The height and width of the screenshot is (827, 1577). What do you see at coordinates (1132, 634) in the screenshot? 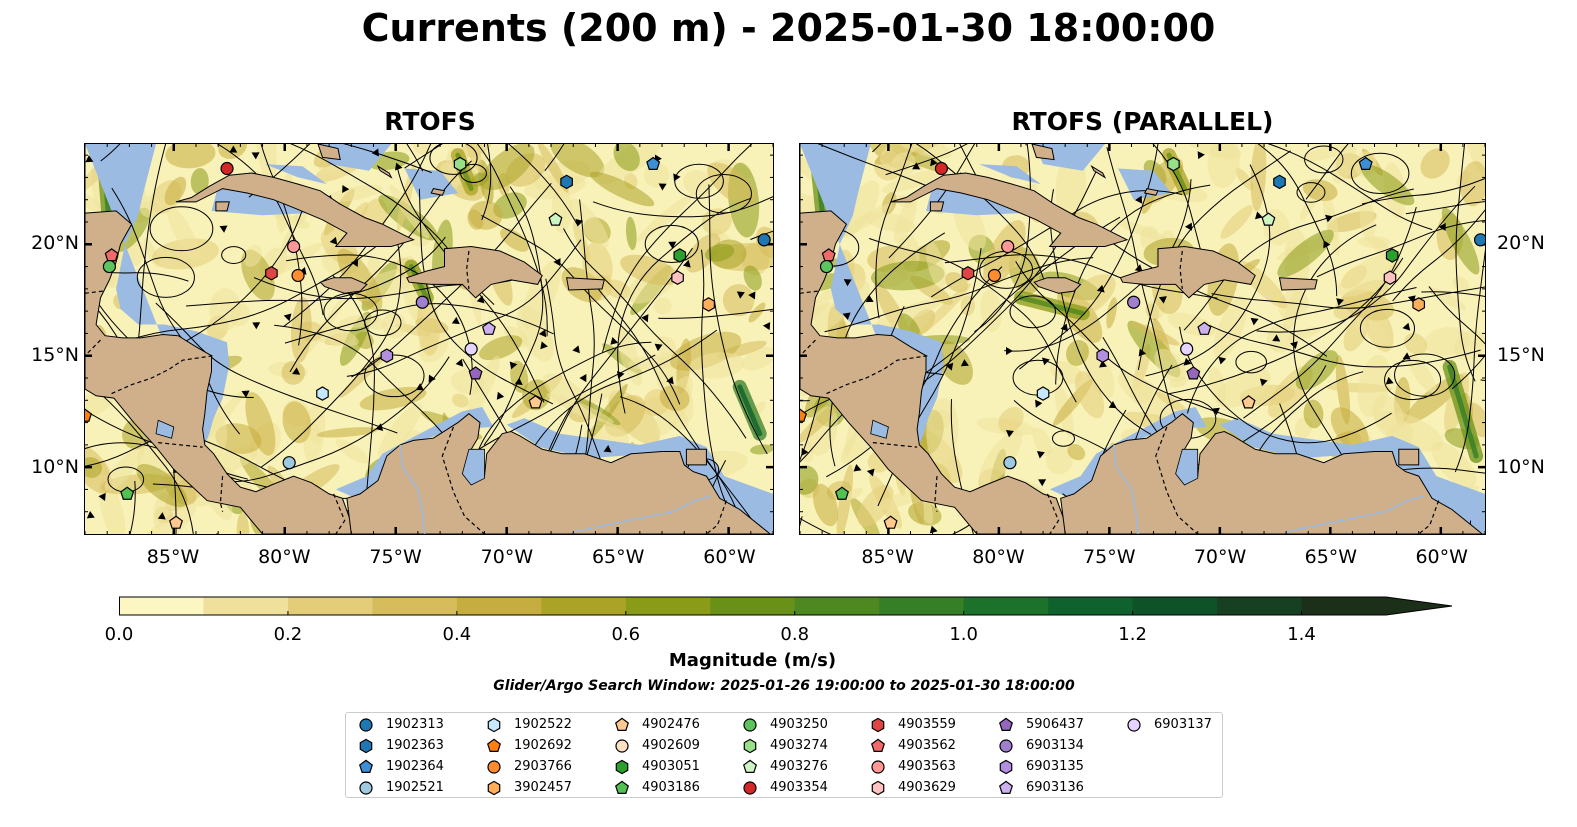
I see `colorbar-tick-6: 1.2` at bounding box center [1132, 634].